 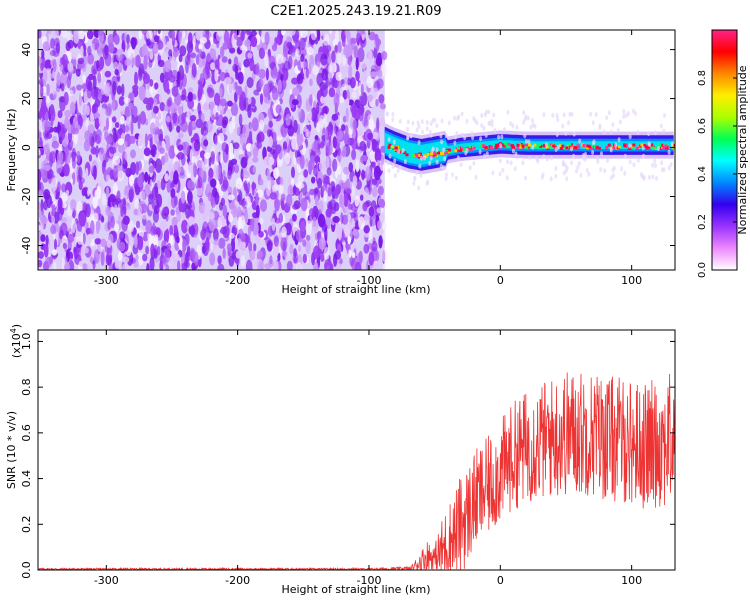 I want to click on x-tick-label: -100, so click(x=368, y=280).